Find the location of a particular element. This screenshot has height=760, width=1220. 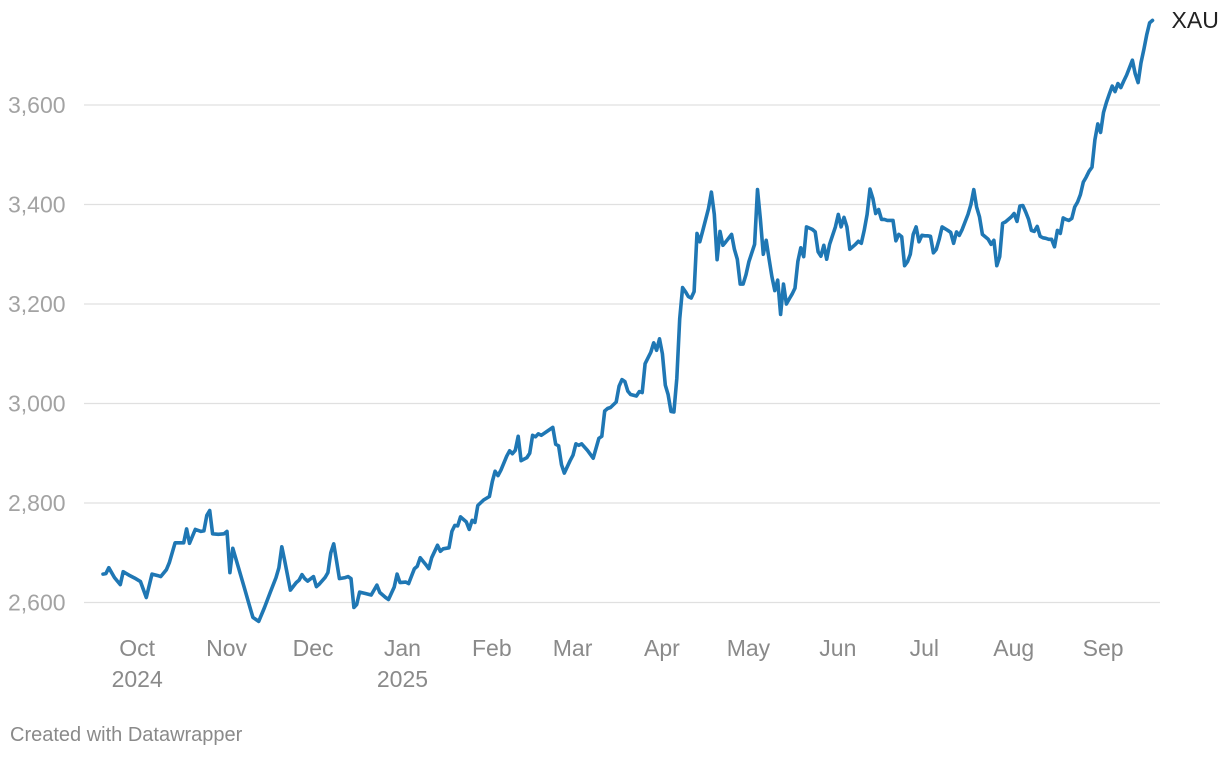

x-tick-label-sep: Sep is located at coordinates (1103, 648).